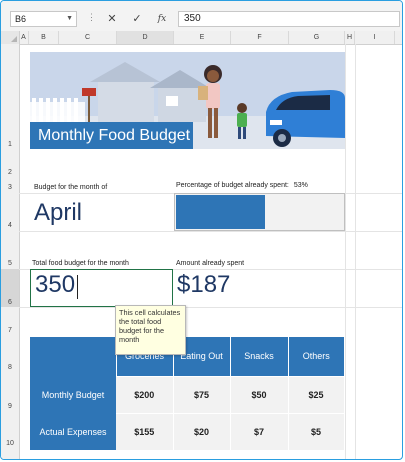  I want to click on row-header-4: 4, so click(10, 225).